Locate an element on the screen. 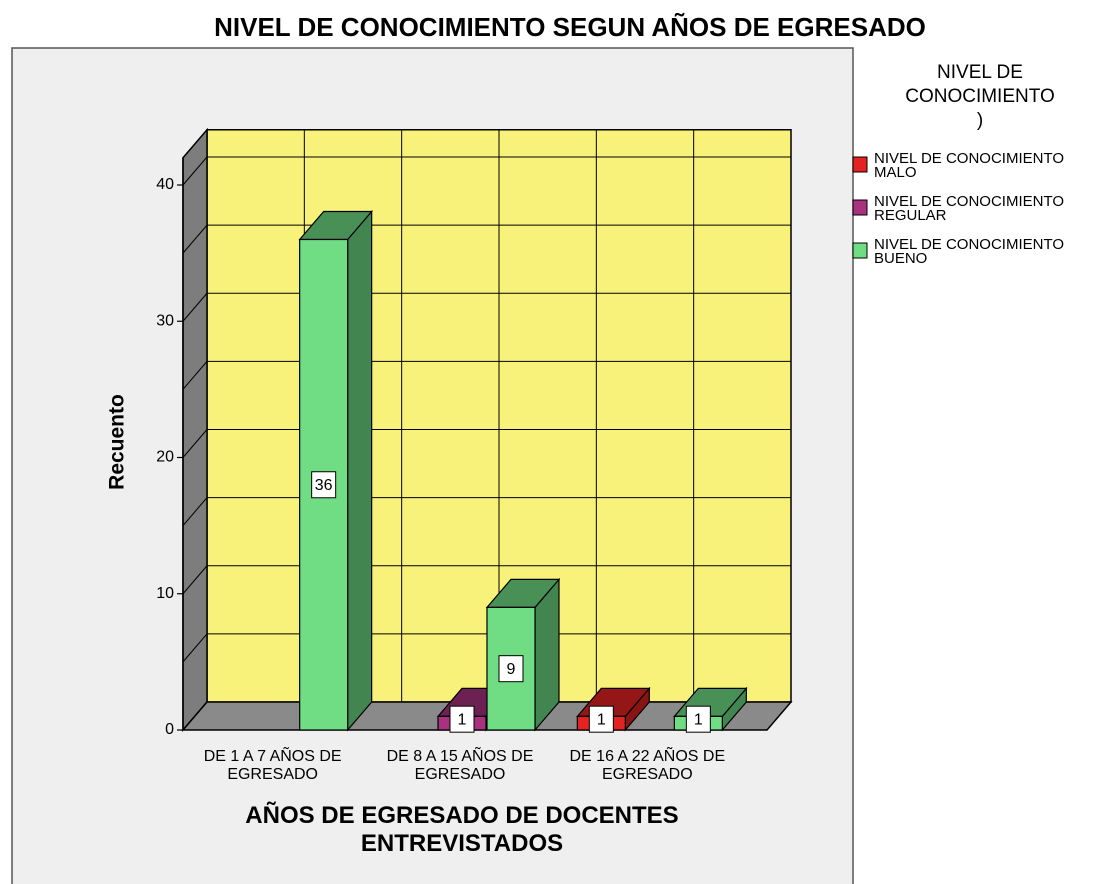 The height and width of the screenshot is (884, 1105). y-tick-label: 10 is located at coordinates (165, 593).